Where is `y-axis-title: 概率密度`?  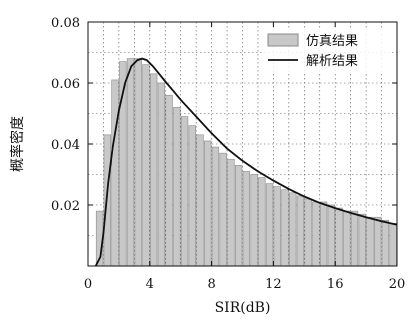
y-axis-title: 概率密度 is located at coordinates (17, 144).